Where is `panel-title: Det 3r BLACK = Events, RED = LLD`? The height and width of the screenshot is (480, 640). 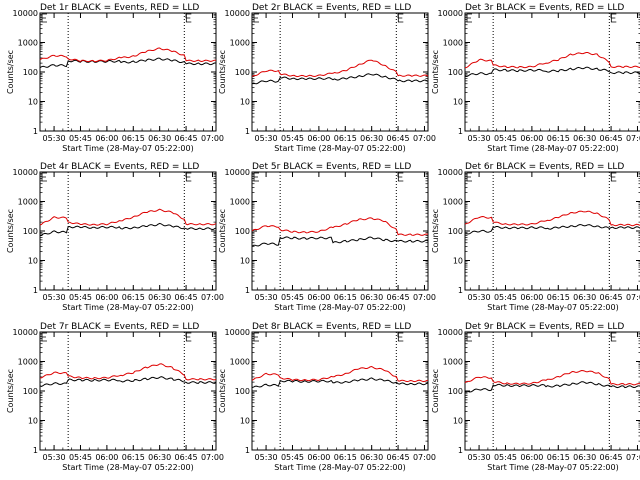 panel-title: Det 3r BLACK = Events, RED = LLD is located at coordinates (544, 8).